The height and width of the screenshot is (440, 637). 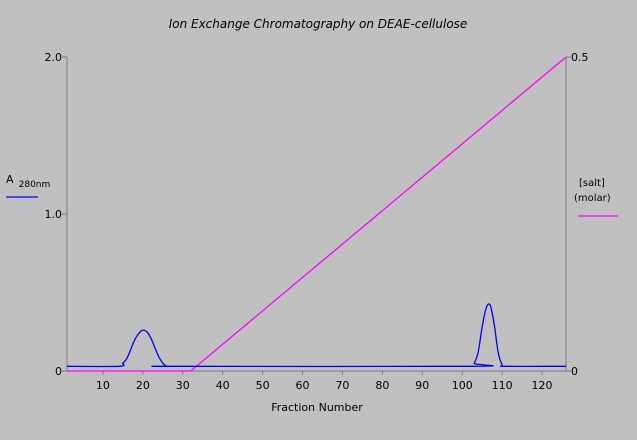 What do you see at coordinates (422, 385) in the screenshot?
I see `x-tick-label: 90` at bounding box center [422, 385].